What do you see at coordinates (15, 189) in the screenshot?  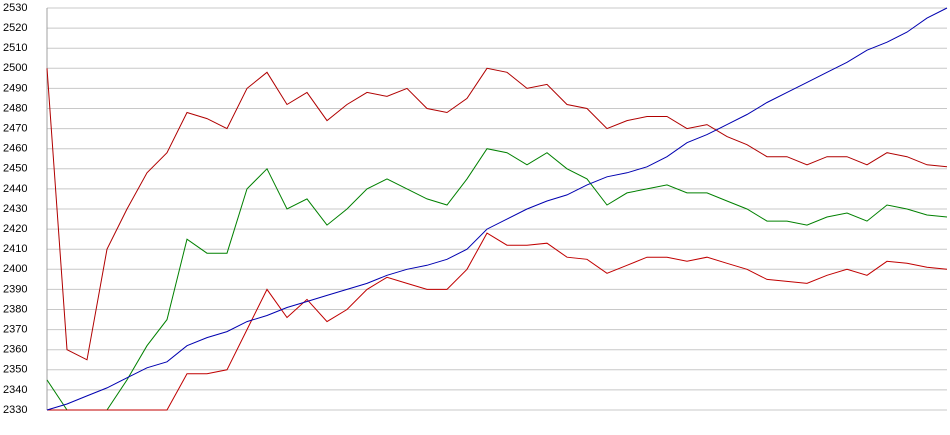 I see `y-tick-label: 2440` at bounding box center [15, 189].